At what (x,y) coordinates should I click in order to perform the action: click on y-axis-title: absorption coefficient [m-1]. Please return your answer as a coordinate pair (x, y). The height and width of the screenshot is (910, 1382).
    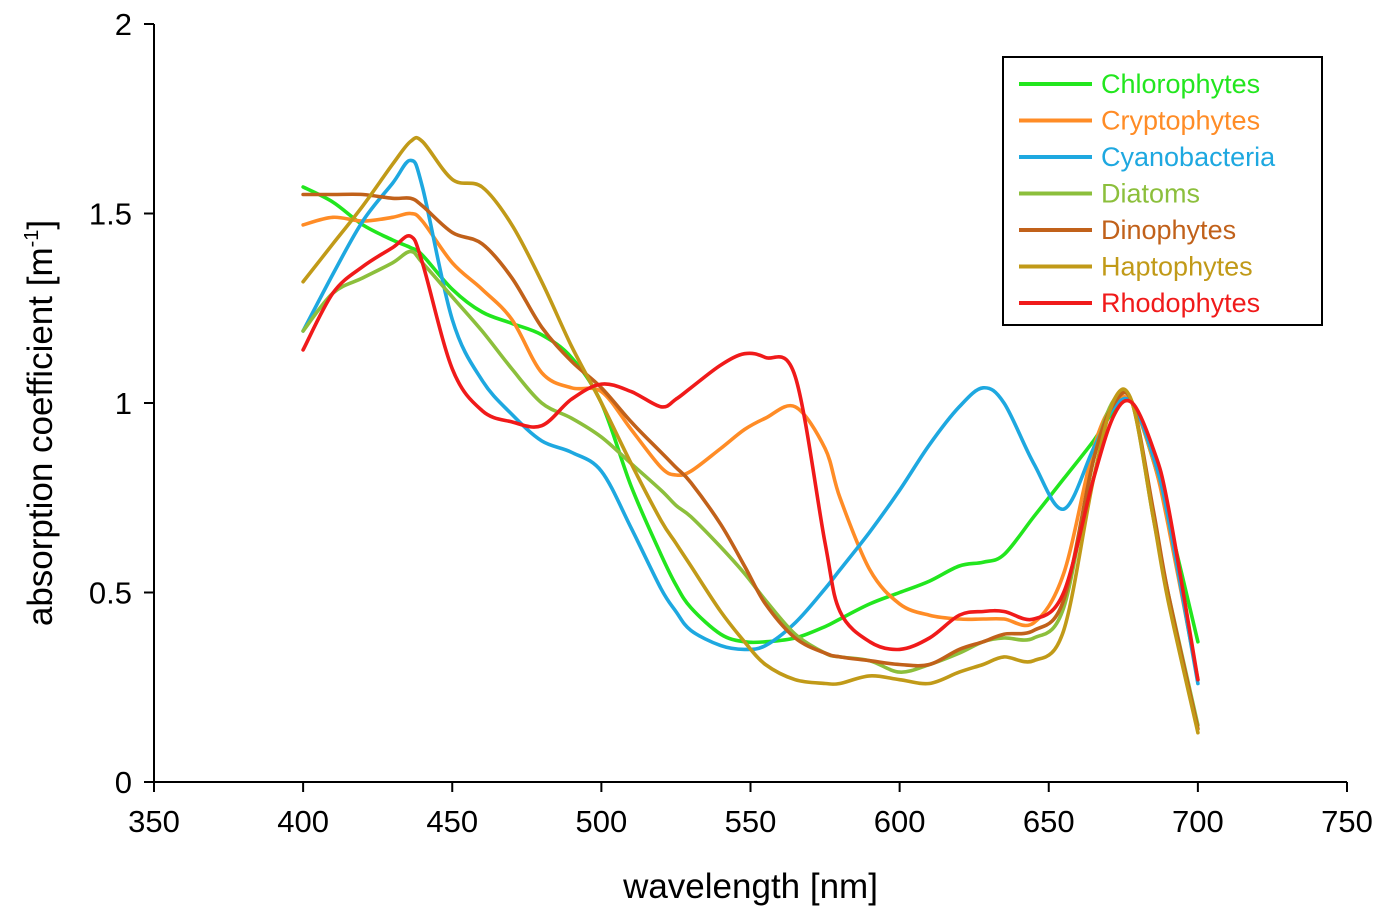
    Looking at the image, I should click on (40, 423).